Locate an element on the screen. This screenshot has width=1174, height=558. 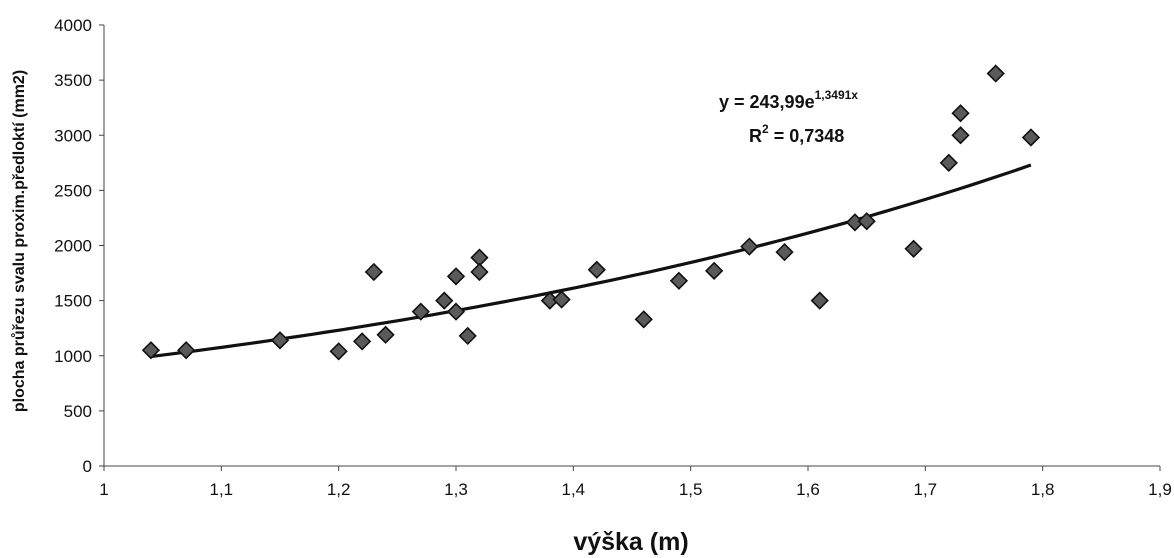
x-tick-label: 1,7 is located at coordinates (926, 489).